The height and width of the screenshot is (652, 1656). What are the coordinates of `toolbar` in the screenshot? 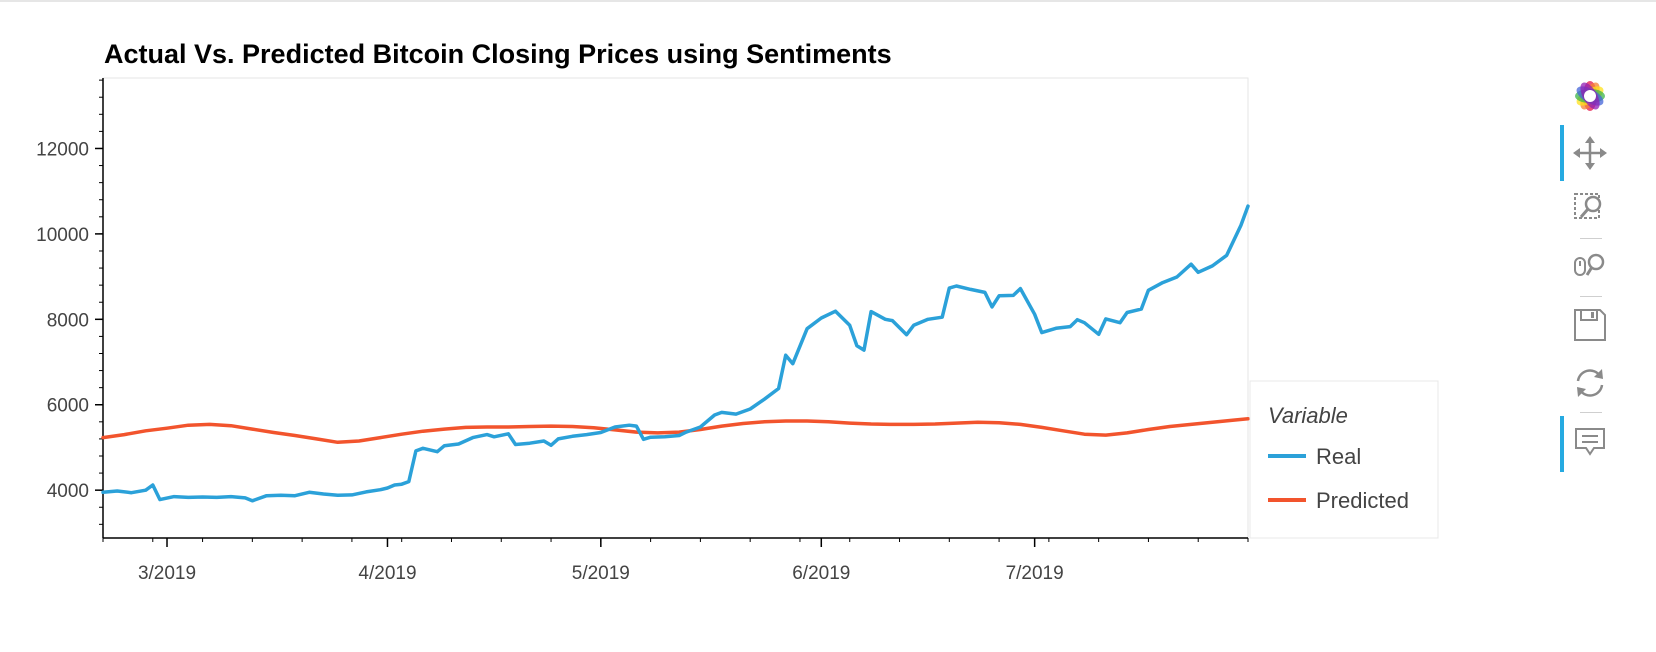 It's located at (1590, 293).